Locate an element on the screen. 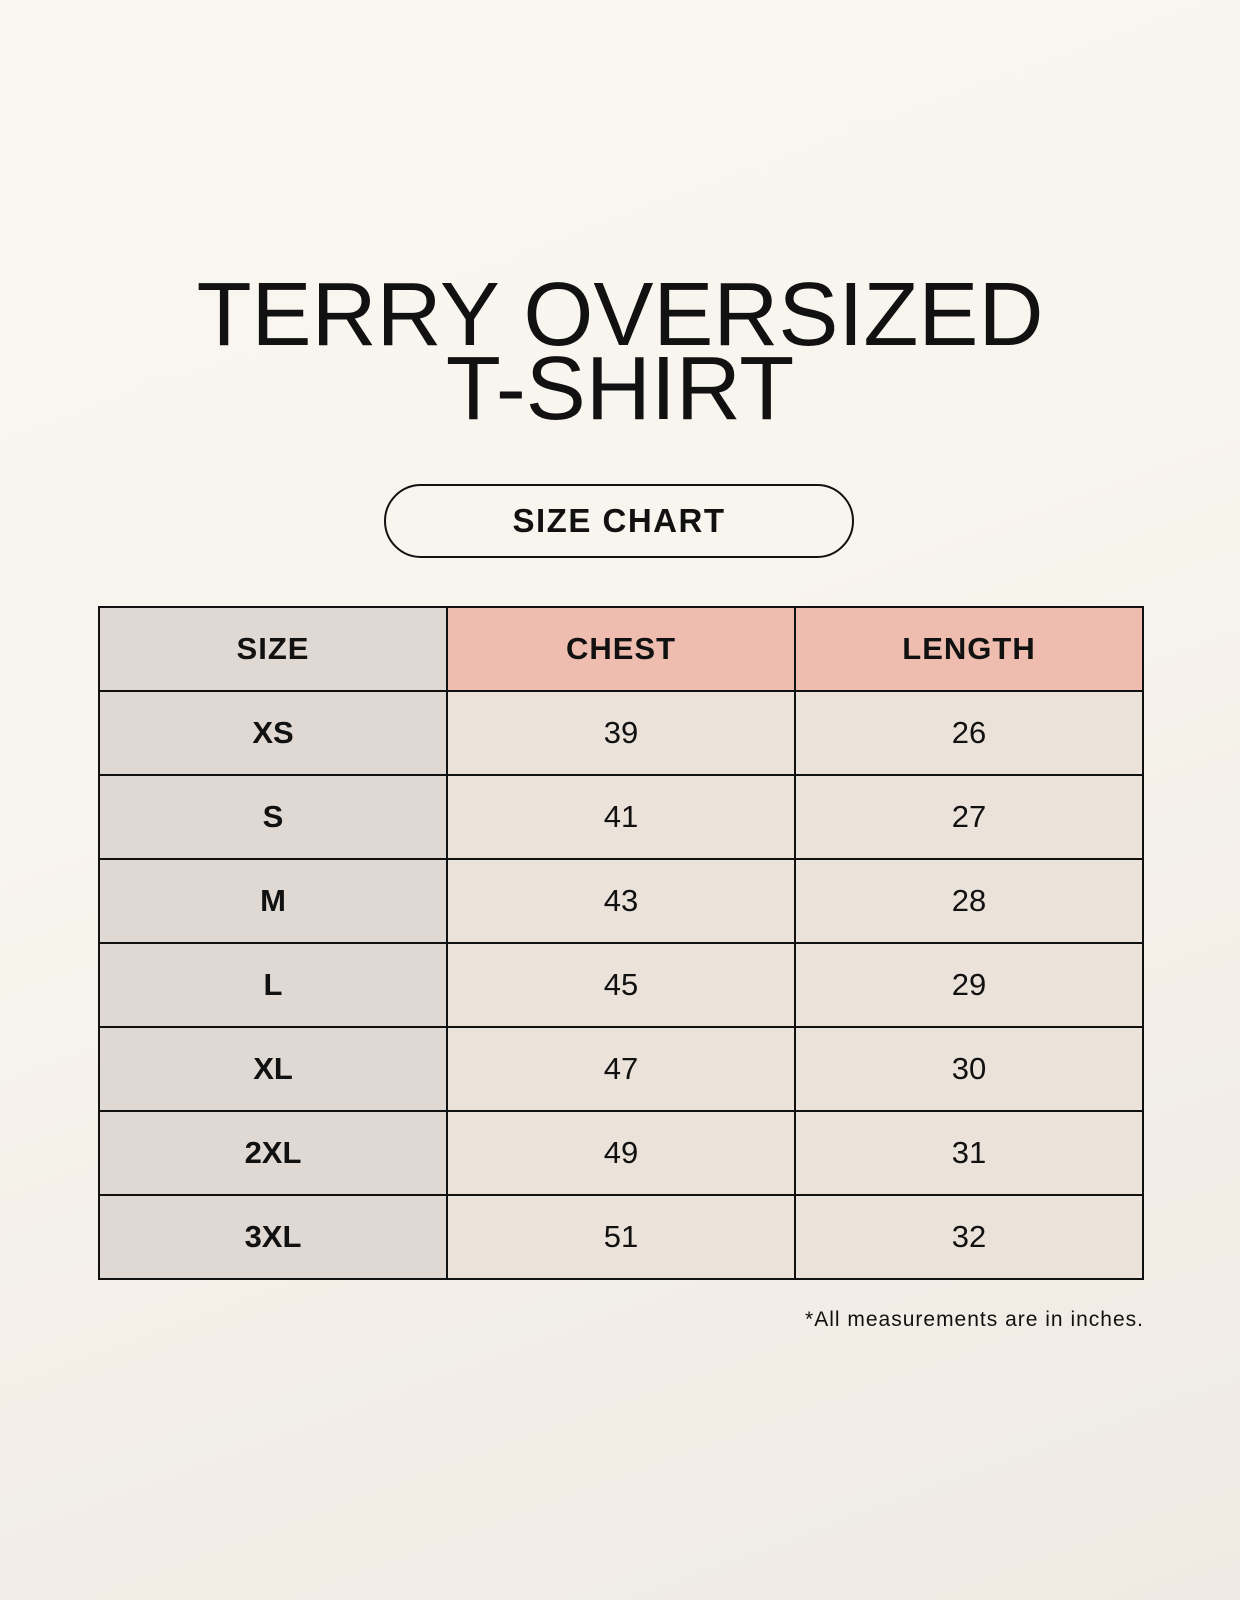 This screenshot has height=1600, width=1240. table-header-row: SIZE CHEST LENGTH is located at coordinates (621, 649).